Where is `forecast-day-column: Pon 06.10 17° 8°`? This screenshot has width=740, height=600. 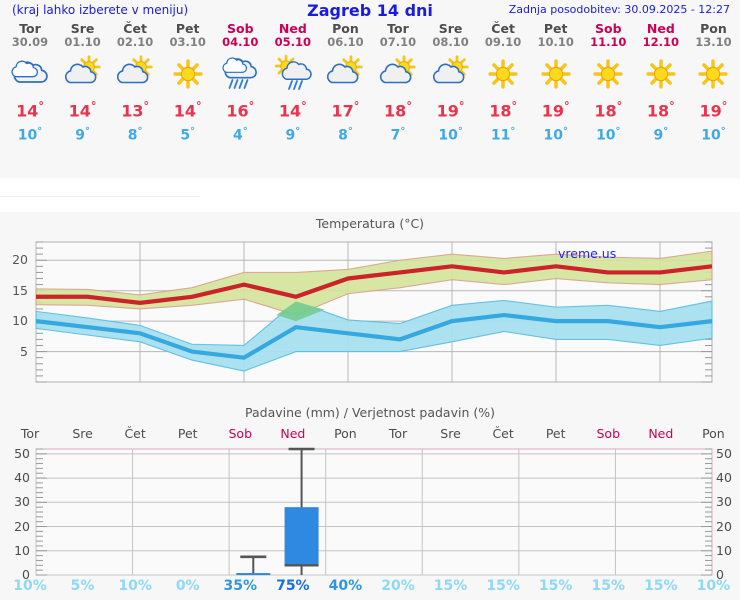
forecast-day-column: Pon 06.10 17° 8° is located at coordinates (345, 84).